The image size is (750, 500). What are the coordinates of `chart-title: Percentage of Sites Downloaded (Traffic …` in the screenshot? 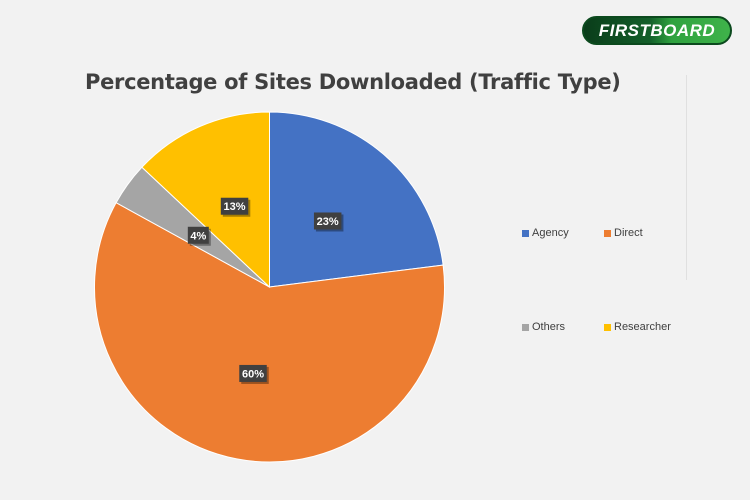 It's located at (353, 82).